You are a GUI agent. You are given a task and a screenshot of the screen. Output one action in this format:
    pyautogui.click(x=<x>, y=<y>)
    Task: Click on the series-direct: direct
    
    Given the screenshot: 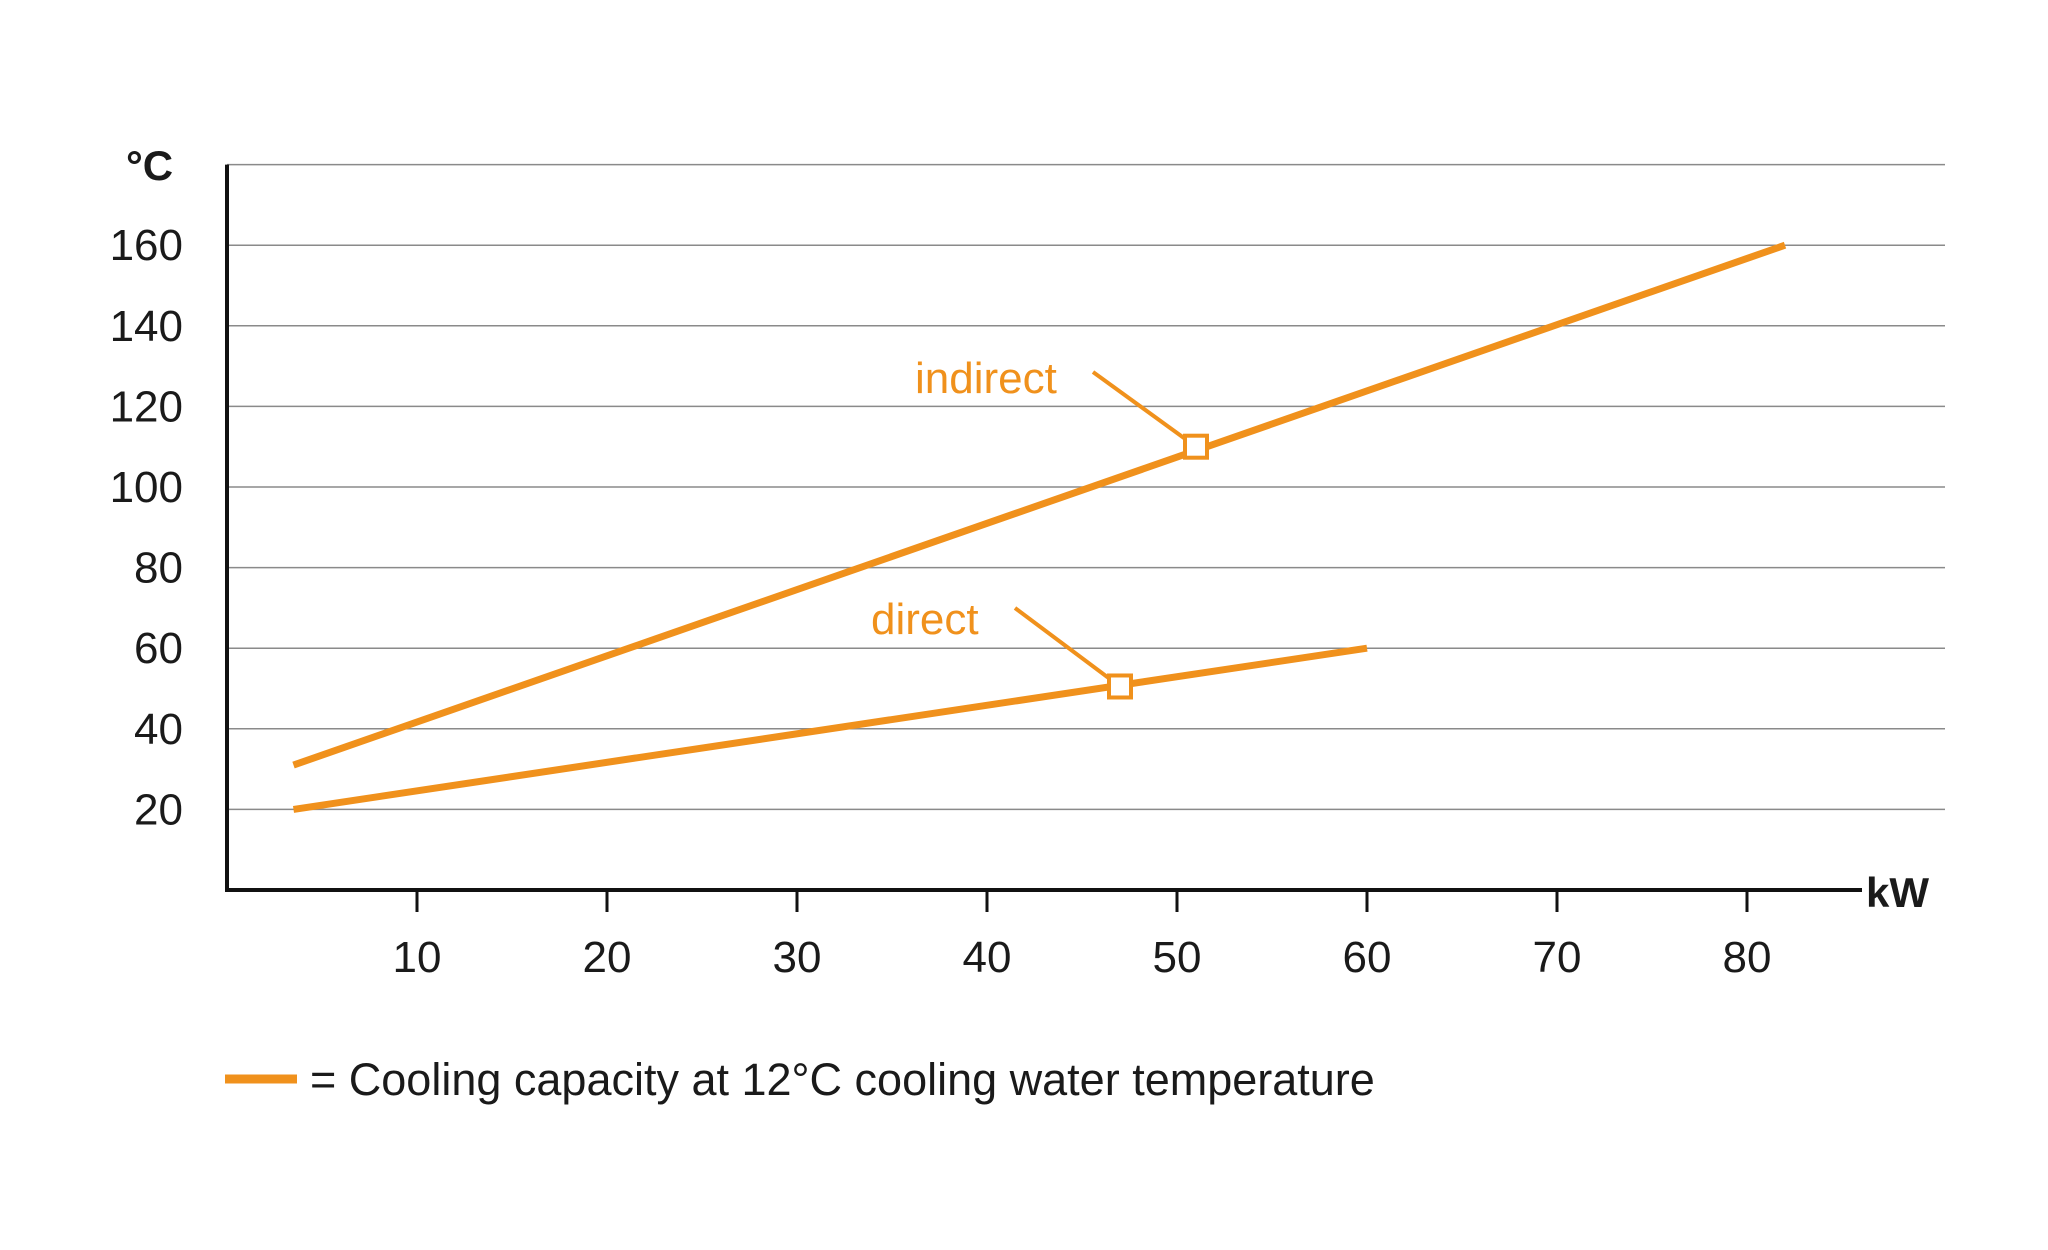 What is the action you would take?
    pyautogui.click(x=830, y=704)
    